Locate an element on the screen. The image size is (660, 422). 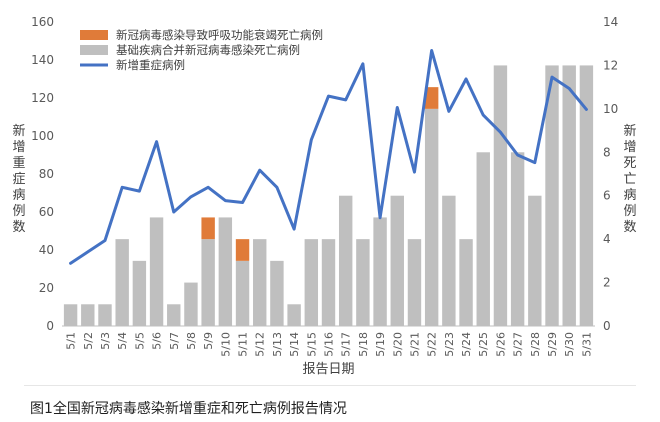
x-tick-label: 5/25 is located at coordinates (483, 344).